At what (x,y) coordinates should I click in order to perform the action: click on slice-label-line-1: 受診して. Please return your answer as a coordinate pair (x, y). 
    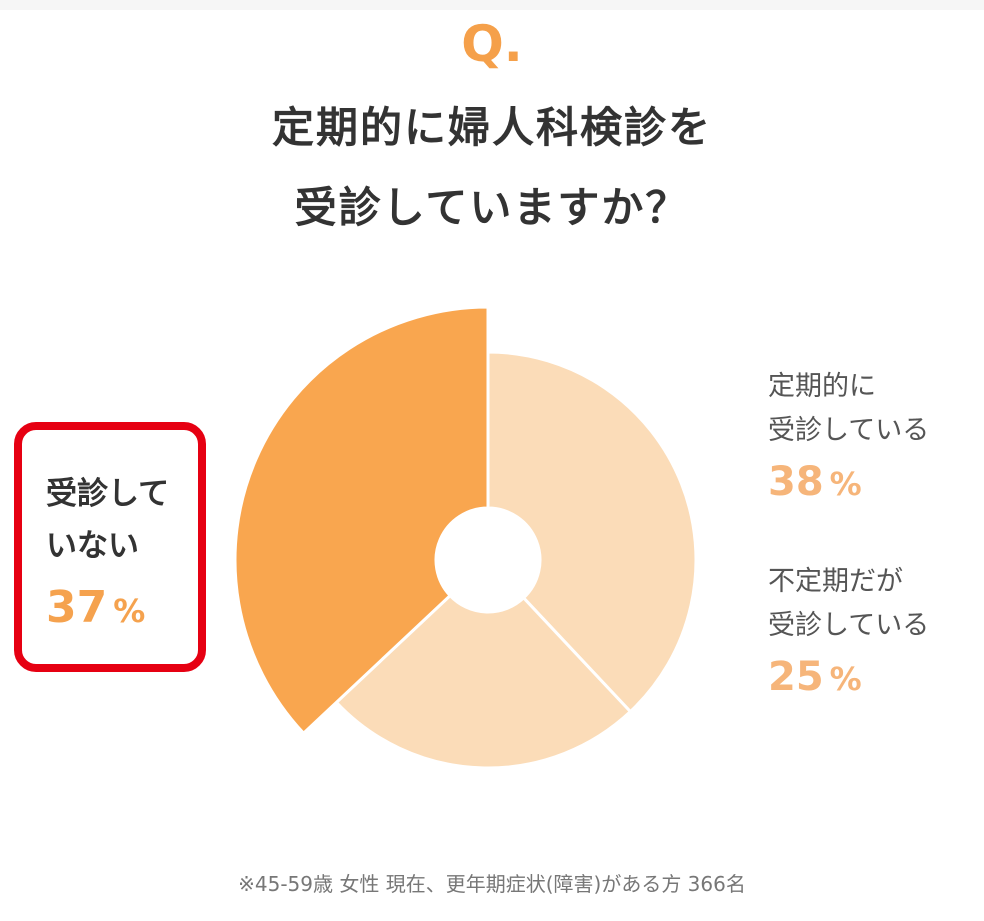
    Looking at the image, I should click on (108, 494).